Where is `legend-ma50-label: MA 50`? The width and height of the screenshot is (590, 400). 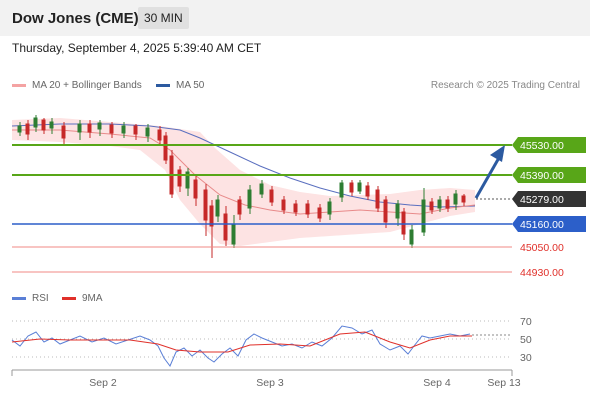
legend-ma50-label: MA 50 is located at coordinates (190, 85).